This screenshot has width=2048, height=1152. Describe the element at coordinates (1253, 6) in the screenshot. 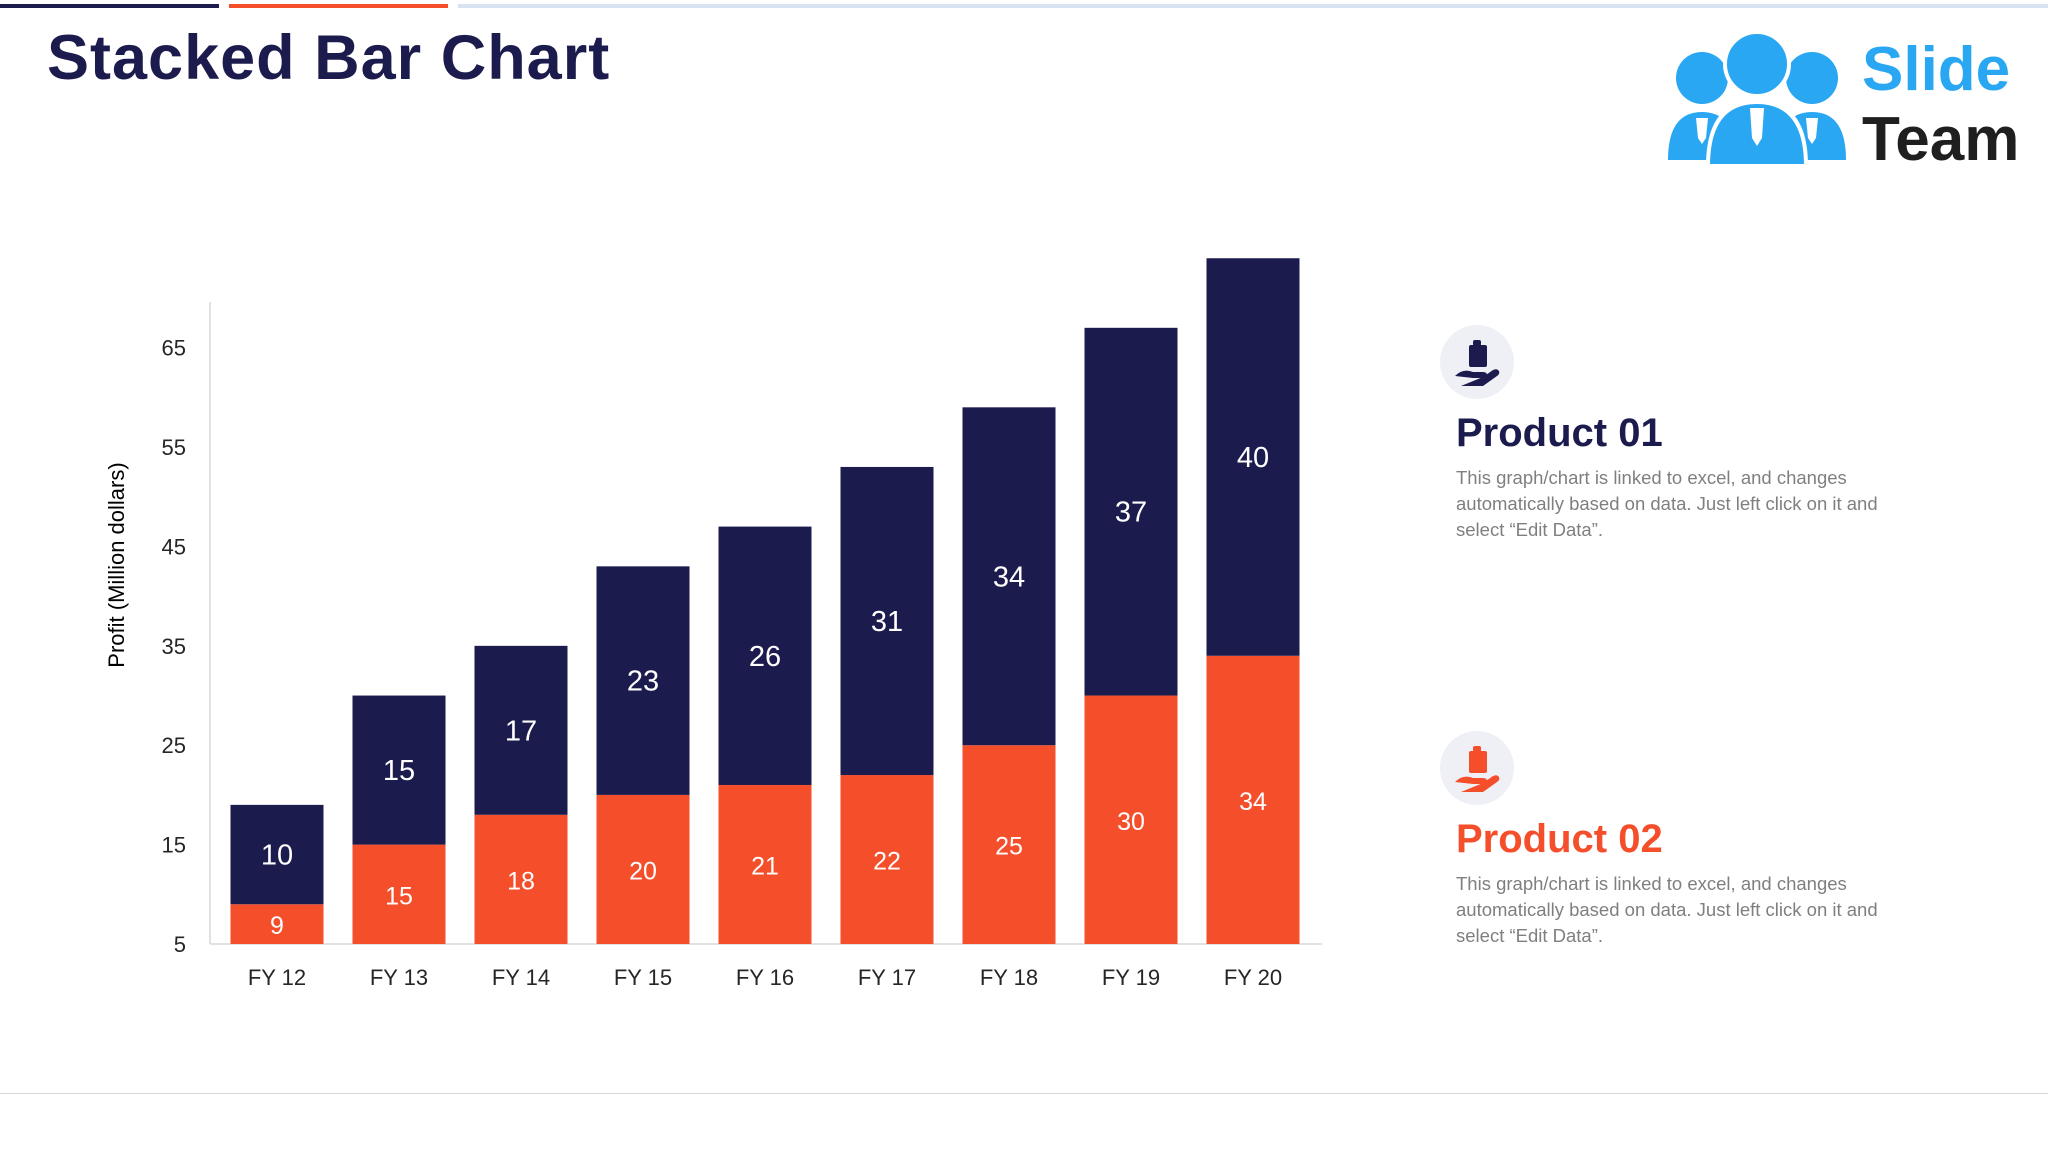

I see `top-accent-bar-light` at that location.